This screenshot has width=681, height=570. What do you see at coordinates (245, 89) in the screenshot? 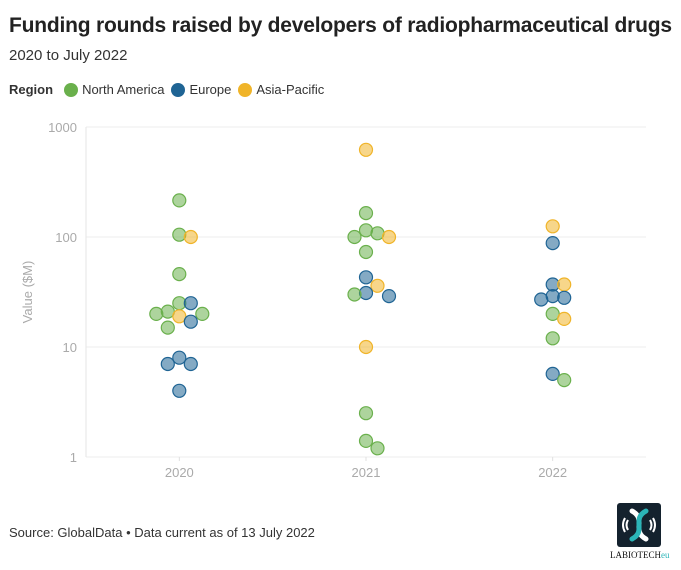
I see `legend-swatch-asia-pacific` at bounding box center [245, 89].